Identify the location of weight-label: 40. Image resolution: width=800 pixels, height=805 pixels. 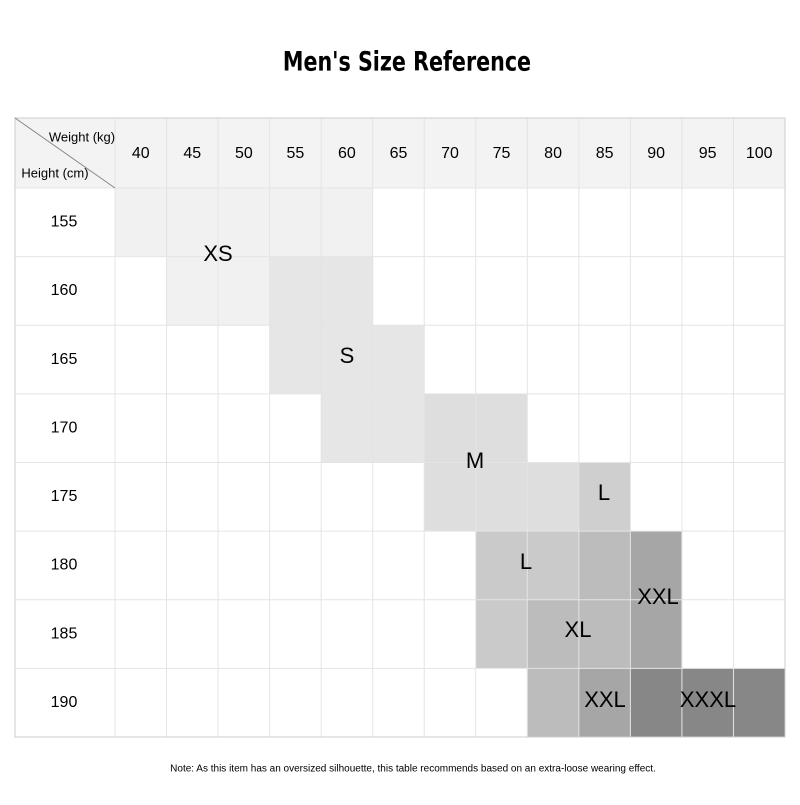
(141, 153).